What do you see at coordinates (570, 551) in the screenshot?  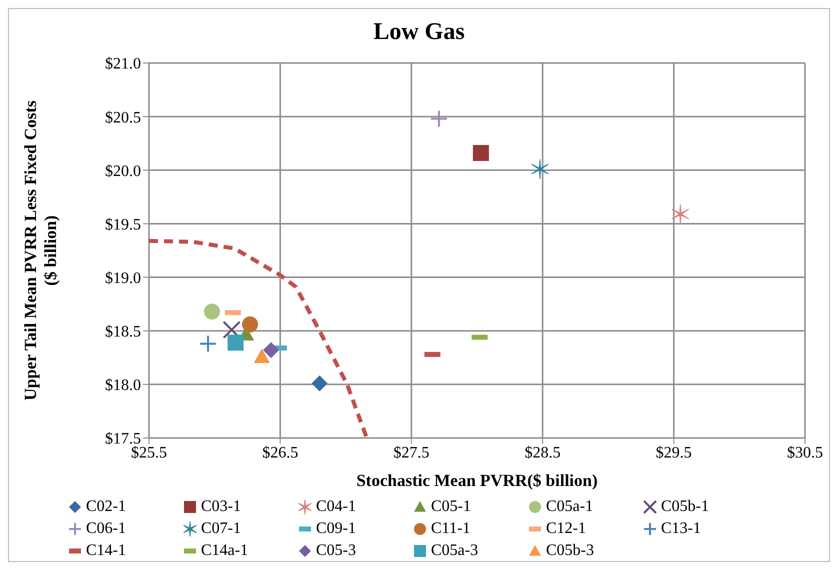 I see `legend-label: C05b-3` at bounding box center [570, 551].